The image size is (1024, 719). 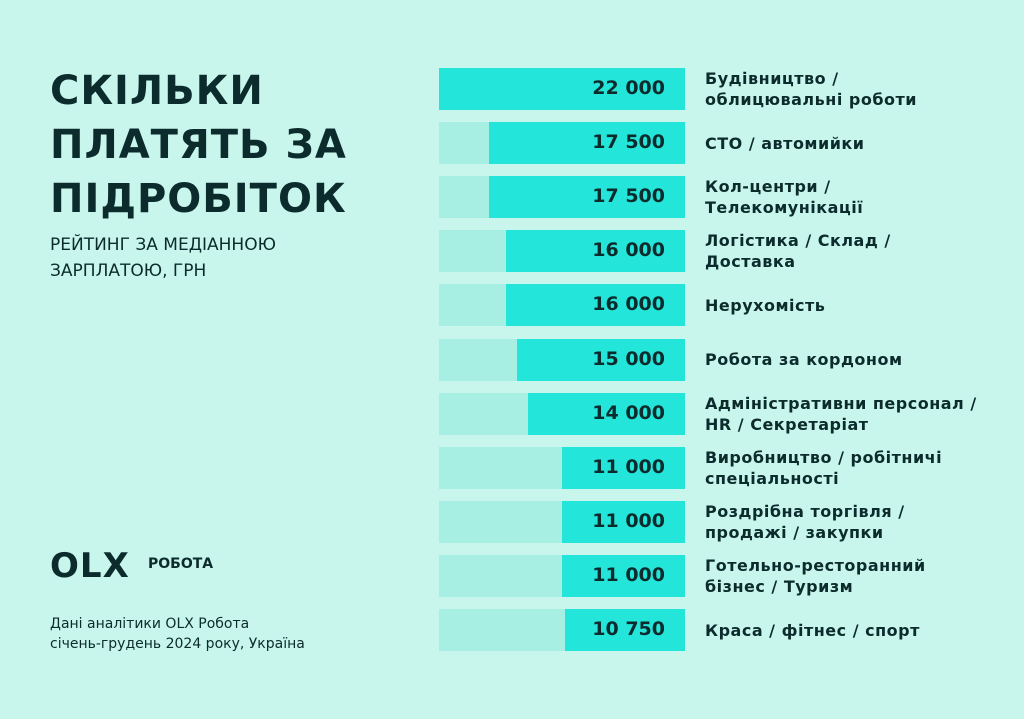 What do you see at coordinates (805, 521) in the screenshot?
I see `category-label: Роздрібна торгівля / продажі / закупки` at bounding box center [805, 521].